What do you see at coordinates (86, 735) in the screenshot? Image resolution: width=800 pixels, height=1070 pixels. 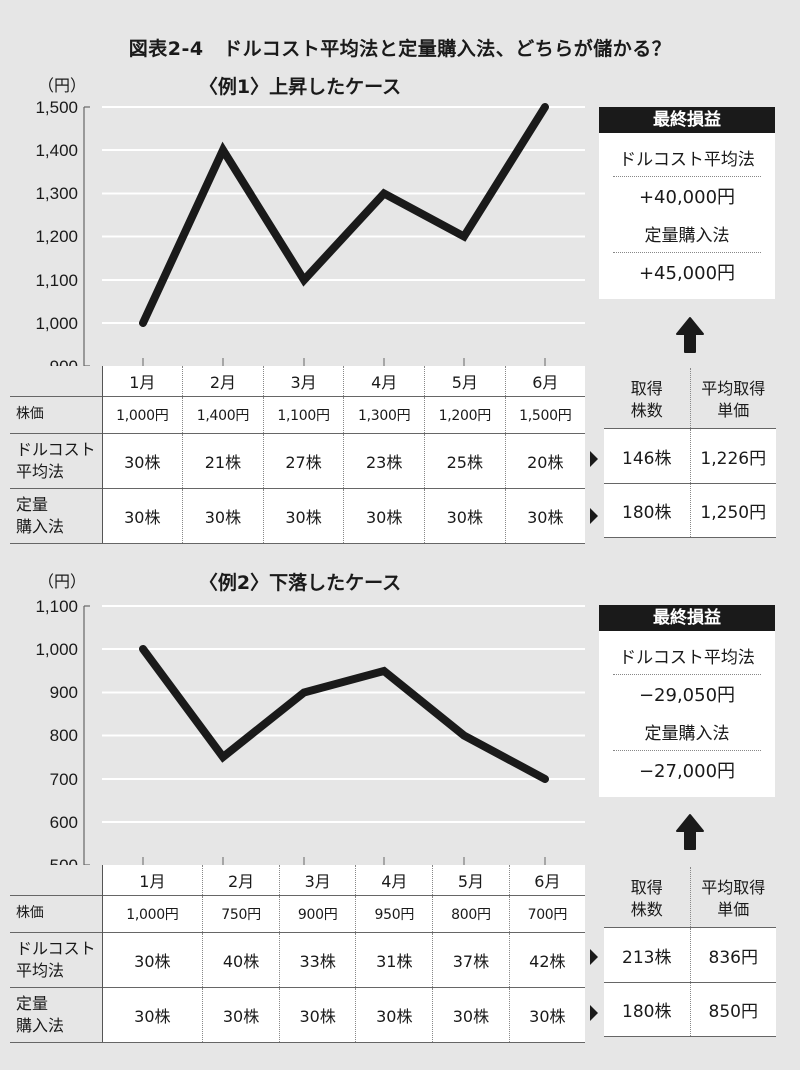 I see `y-axis` at bounding box center [86, 735].